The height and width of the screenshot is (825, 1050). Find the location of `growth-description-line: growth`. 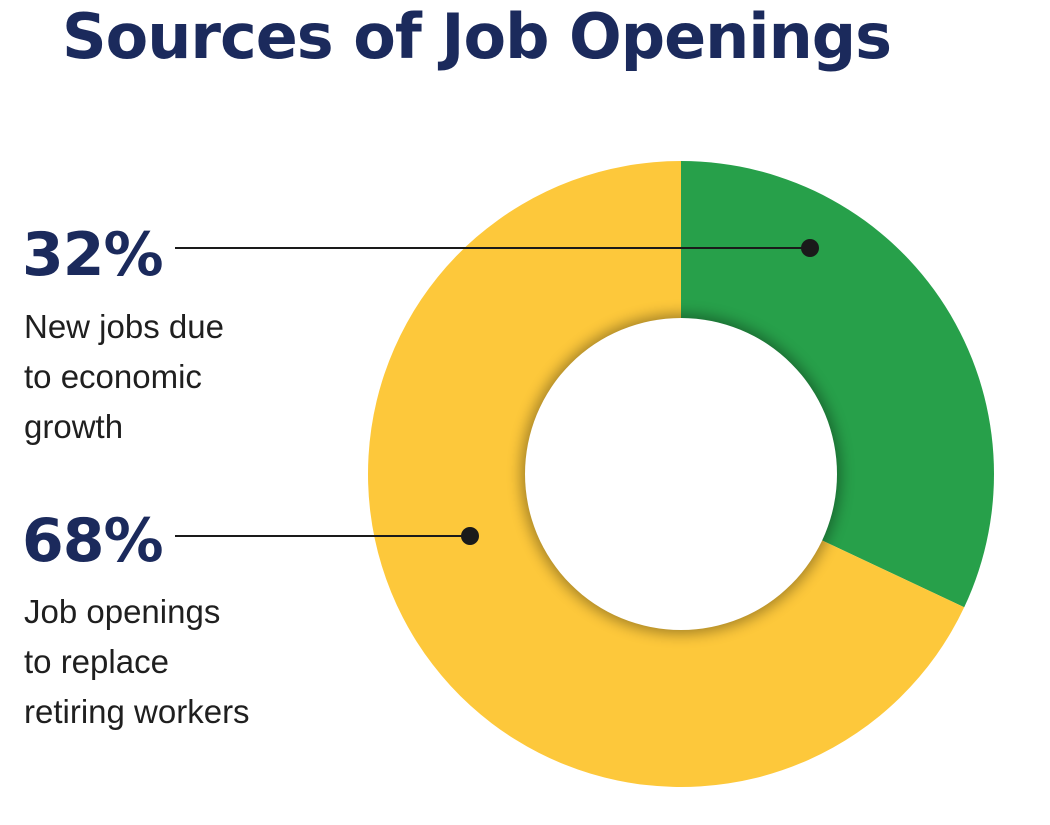

growth-description-line: growth is located at coordinates (74, 426).